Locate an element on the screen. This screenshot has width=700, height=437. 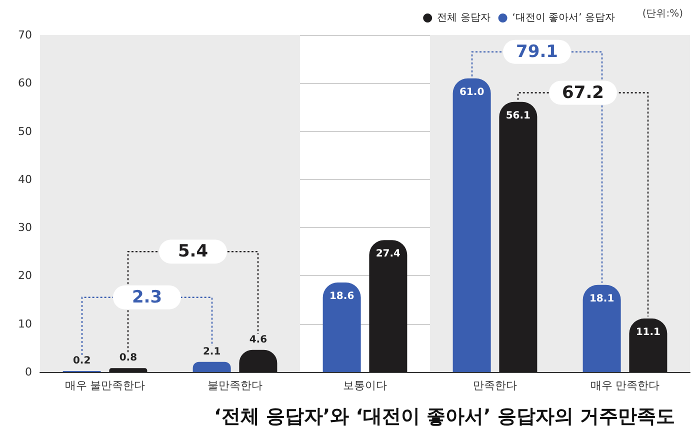
x-tick-label: 매우 불만족한다 is located at coordinates (105, 385).